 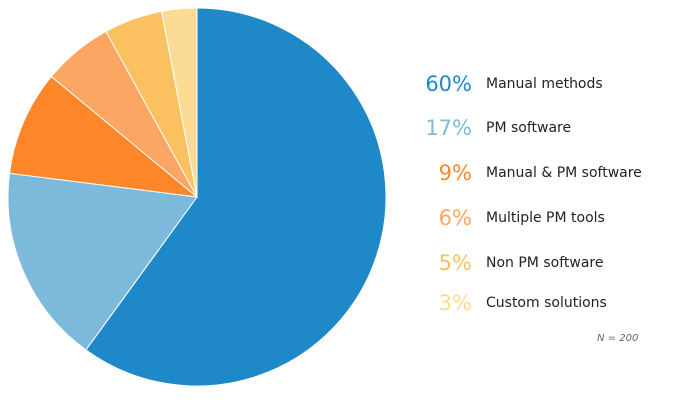 I want to click on legend-item-multiple-pm-tools: 6% Multiple PM tools, so click(x=540, y=218).